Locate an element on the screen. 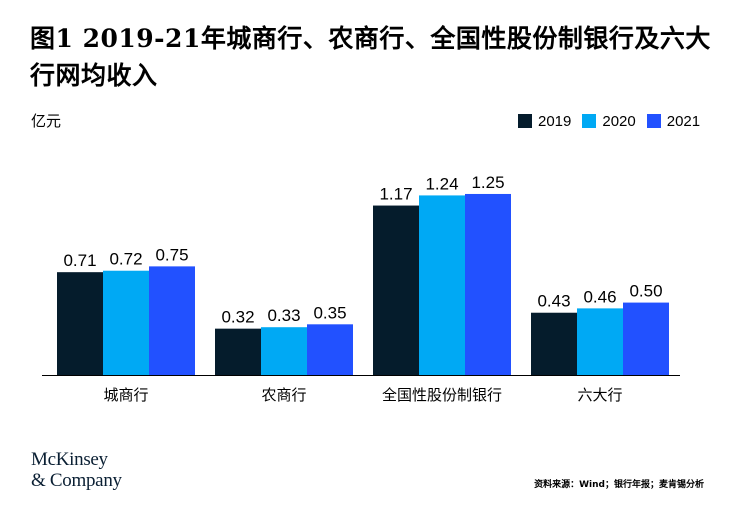 This screenshot has height=524, width=750. legend-label-2020: 2020 is located at coordinates (619, 121).